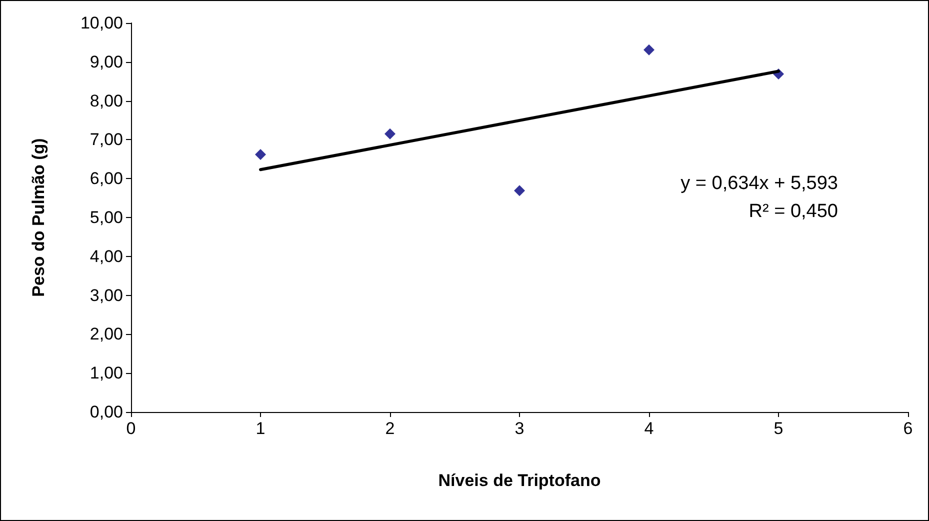 The width and height of the screenshot is (929, 521). I want to click on annotation: R² = 0,450, so click(793, 211).